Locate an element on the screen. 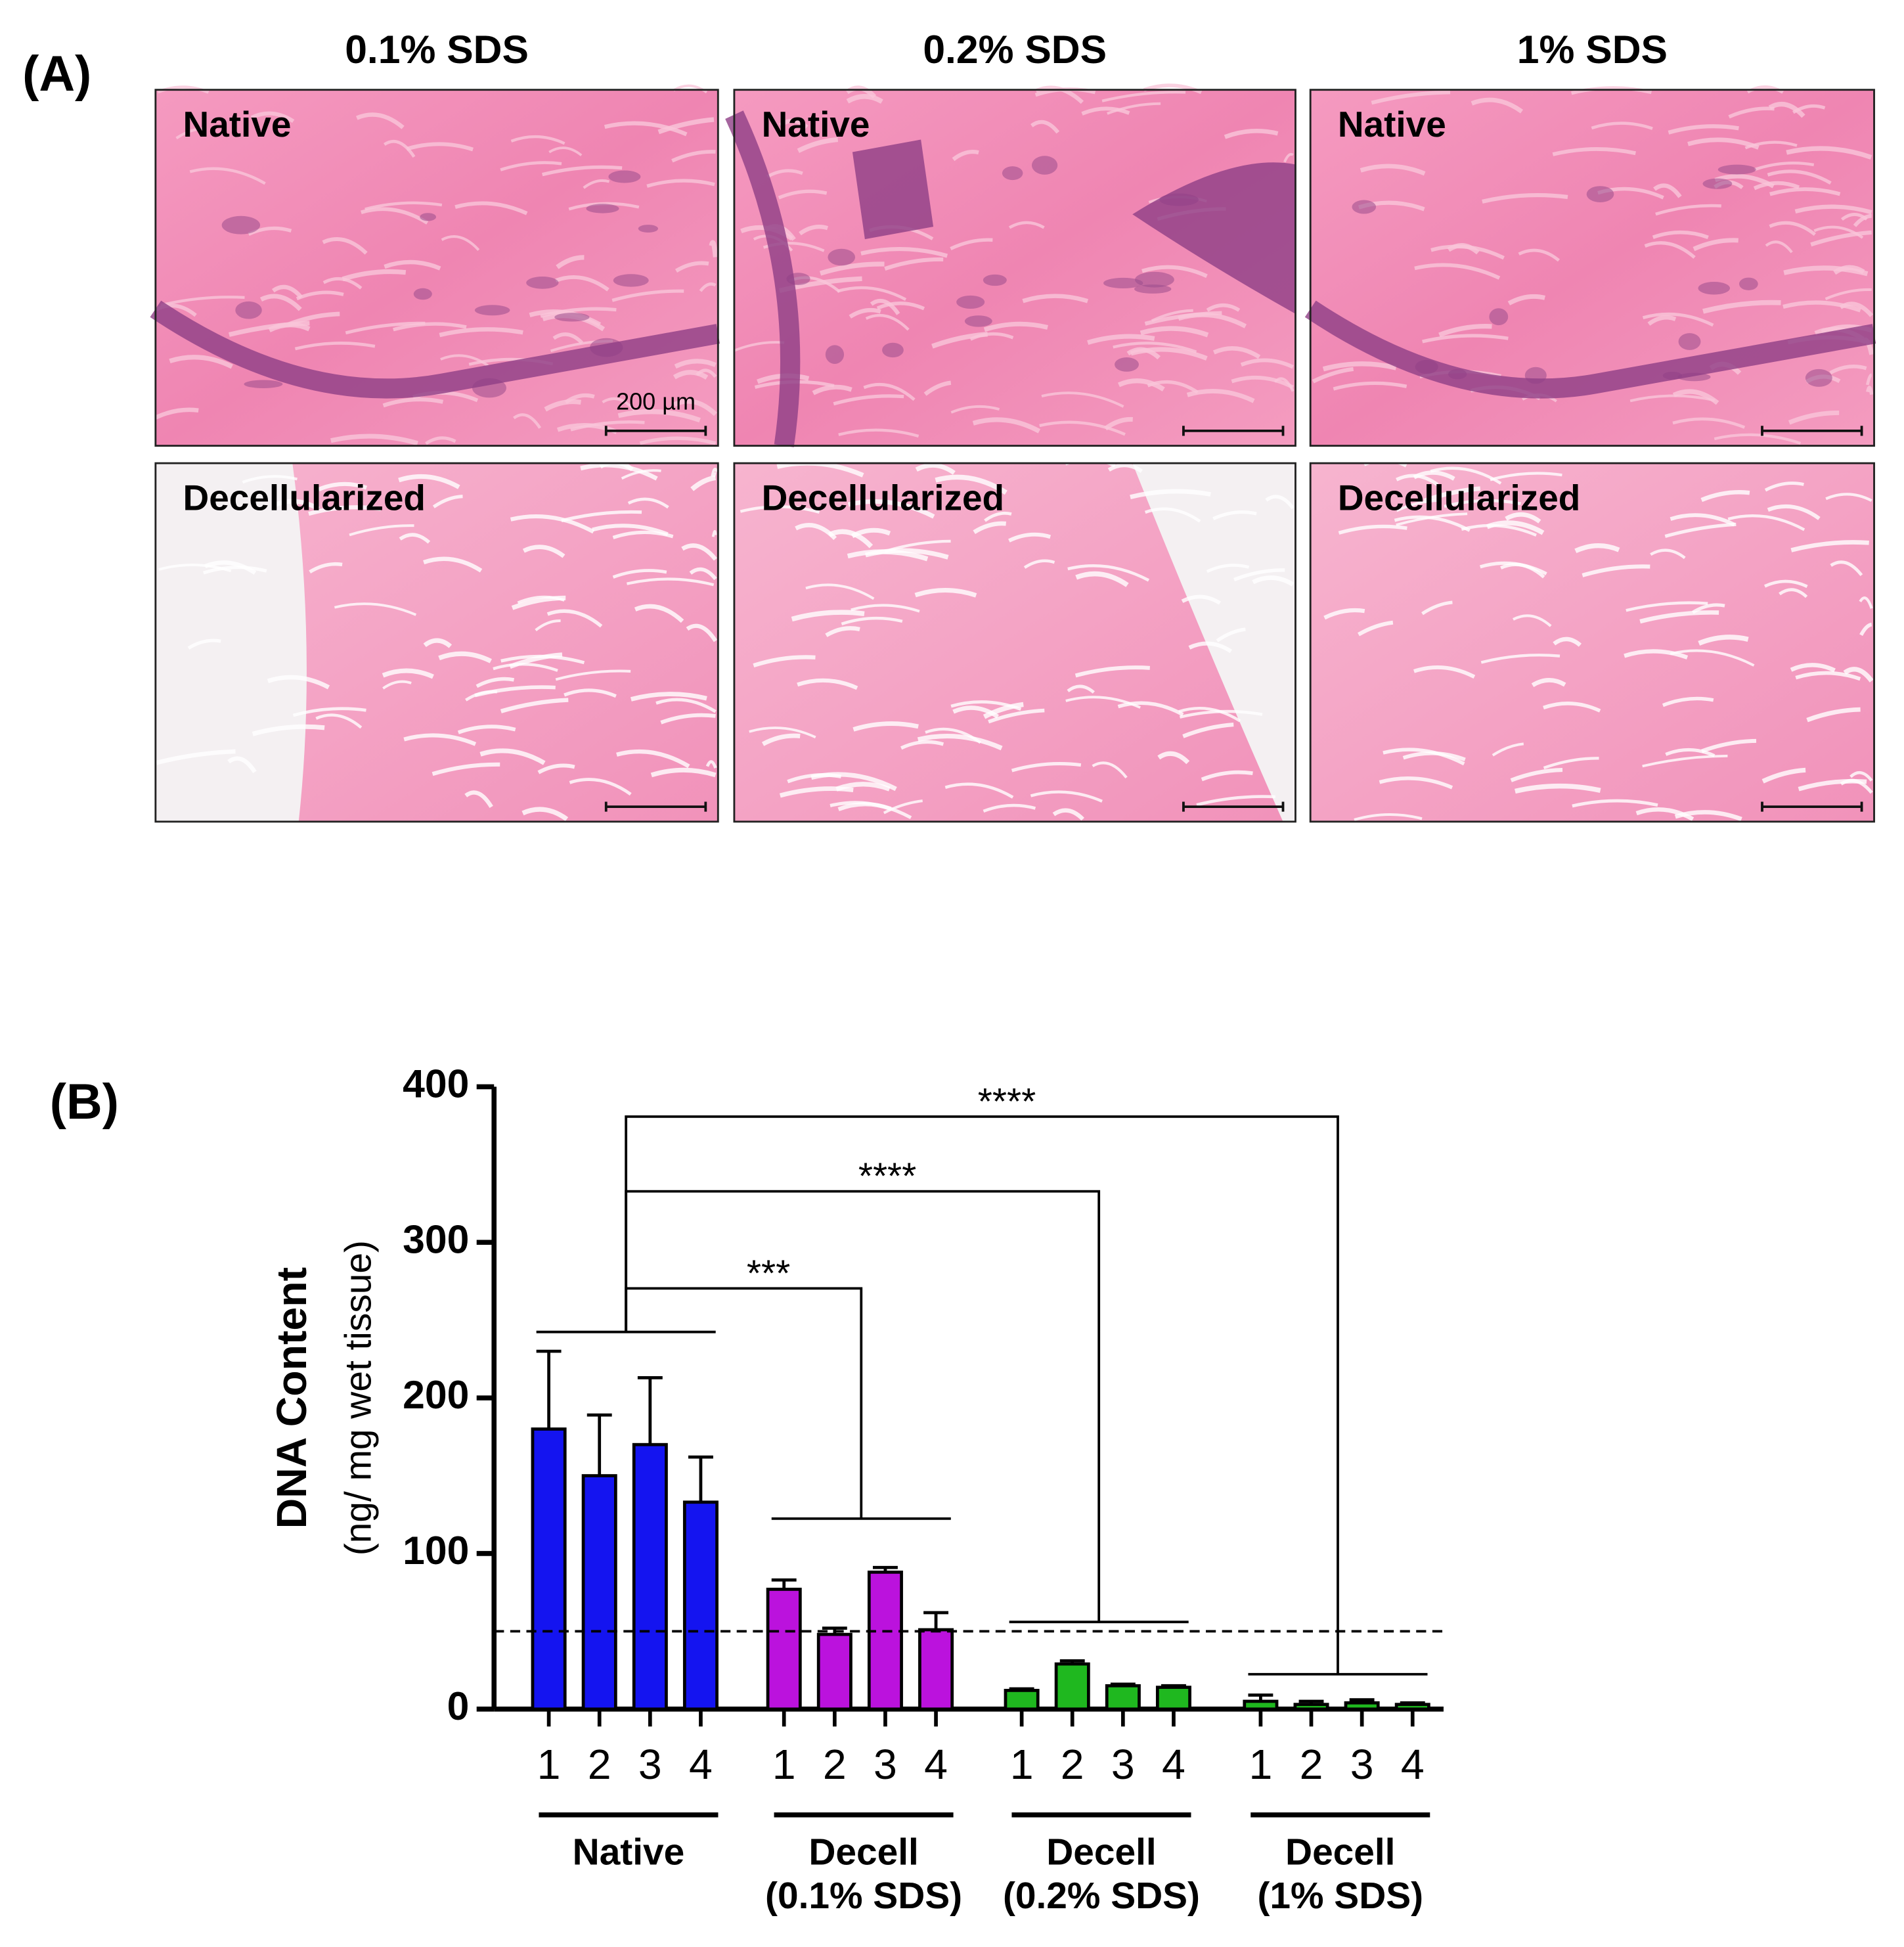 The width and height of the screenshot is (1904, 1947). x-tick-label: 4 is located at coordinates (1413, 1765).